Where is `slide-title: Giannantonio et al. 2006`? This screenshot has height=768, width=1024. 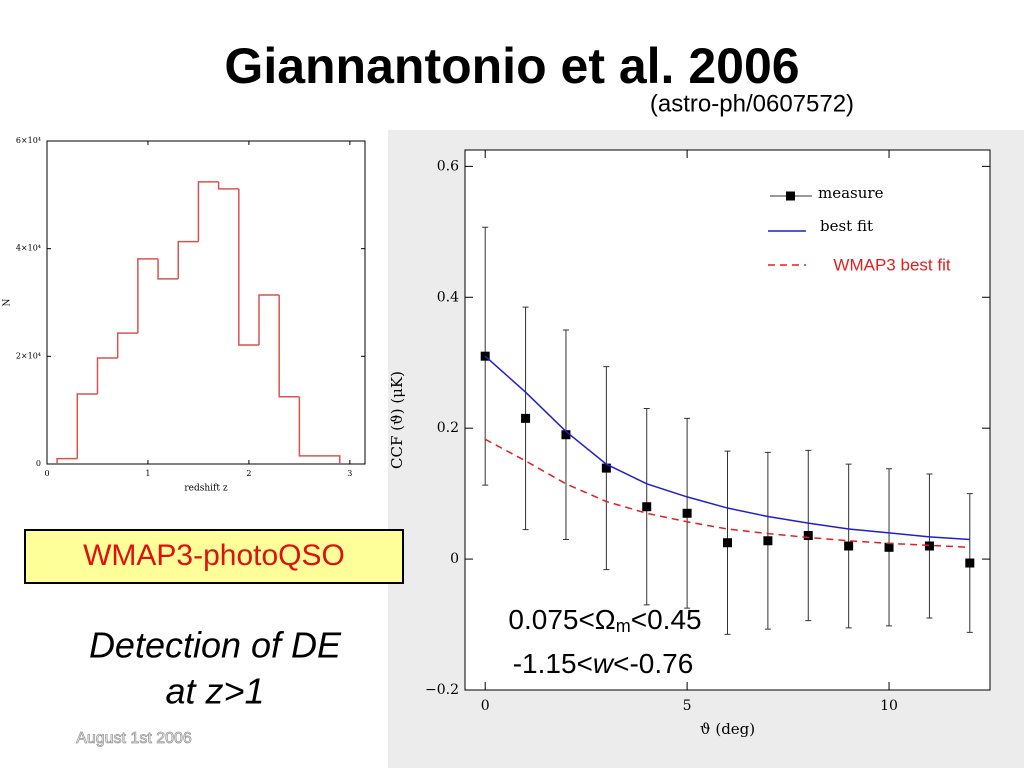 slide-title: Giannantonio et al. 2006 is located at coordinates (511, 66).